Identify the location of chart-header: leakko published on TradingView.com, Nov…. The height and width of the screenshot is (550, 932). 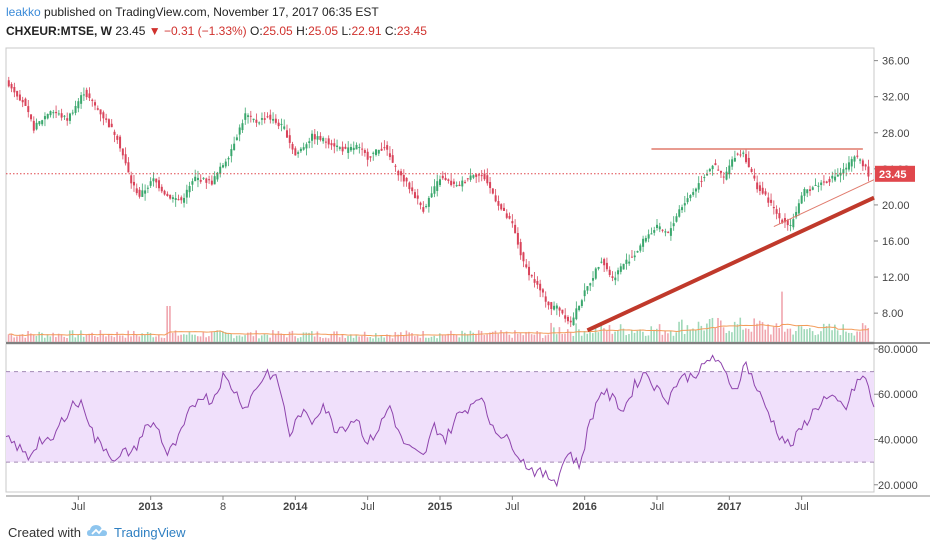
(466, 22).